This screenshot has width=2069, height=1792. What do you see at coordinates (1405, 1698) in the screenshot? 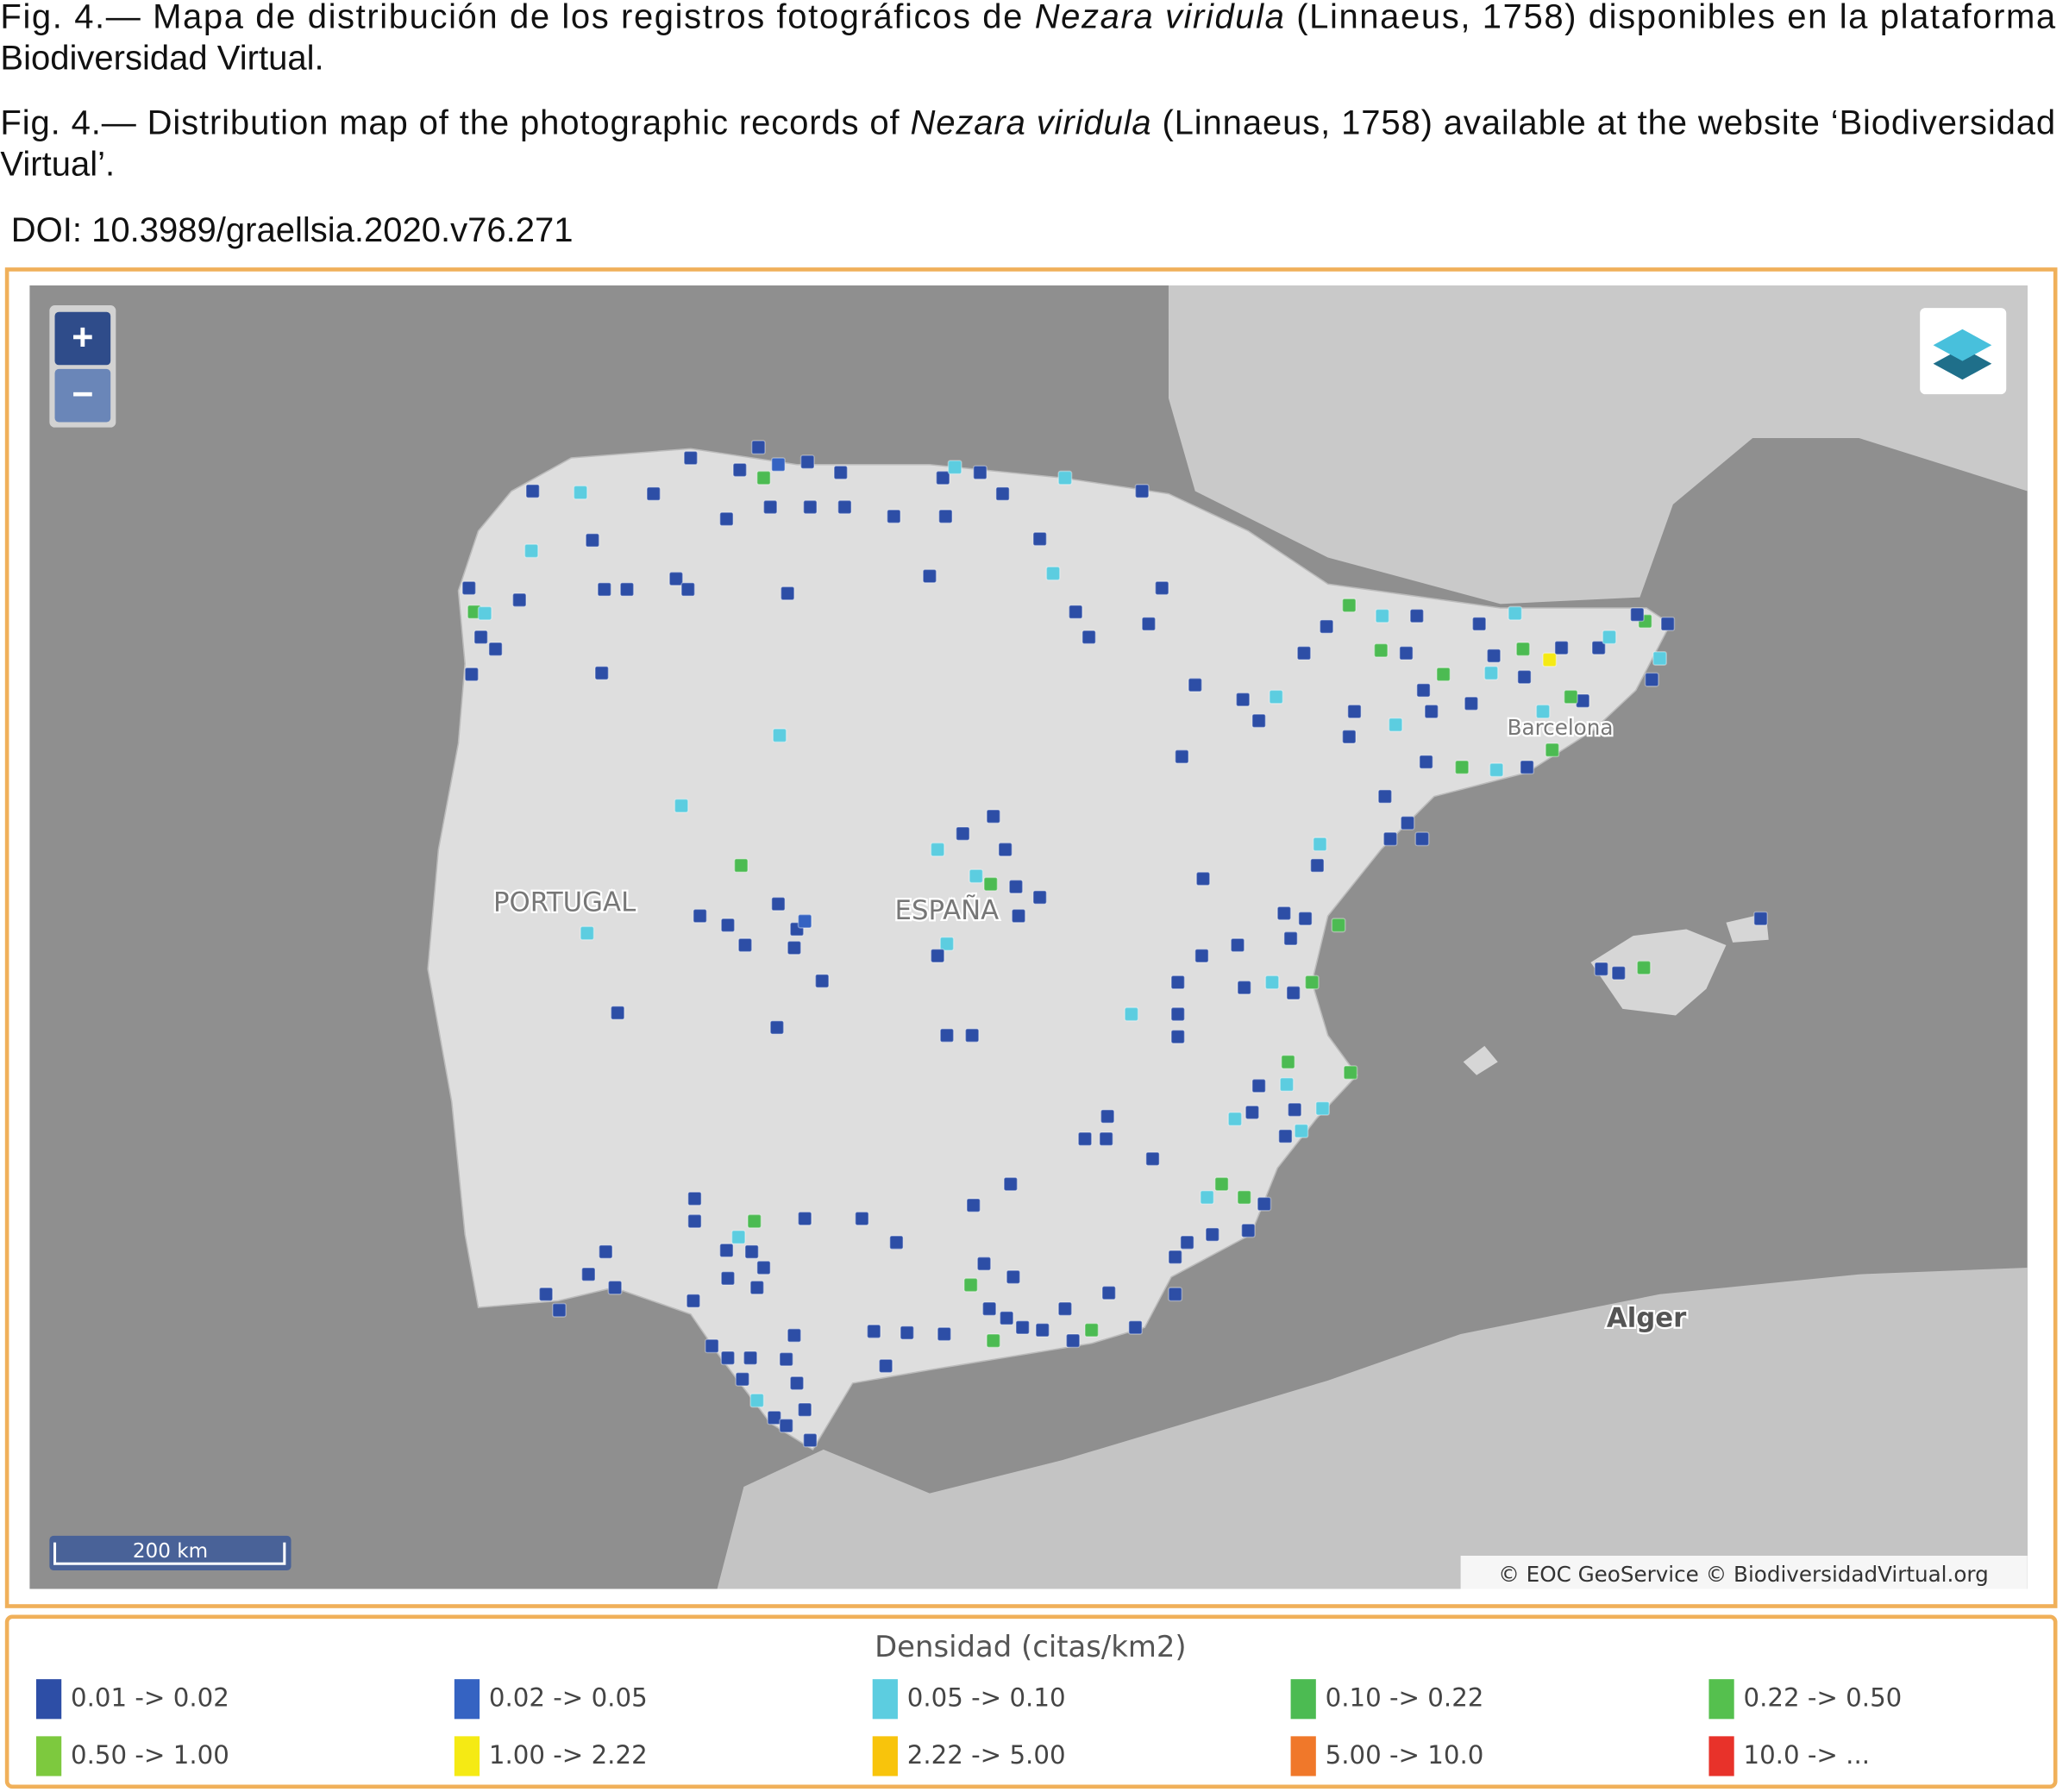
I see `legend-label: 0.10 -> 0.22` at bounding box center [1405, 1698].